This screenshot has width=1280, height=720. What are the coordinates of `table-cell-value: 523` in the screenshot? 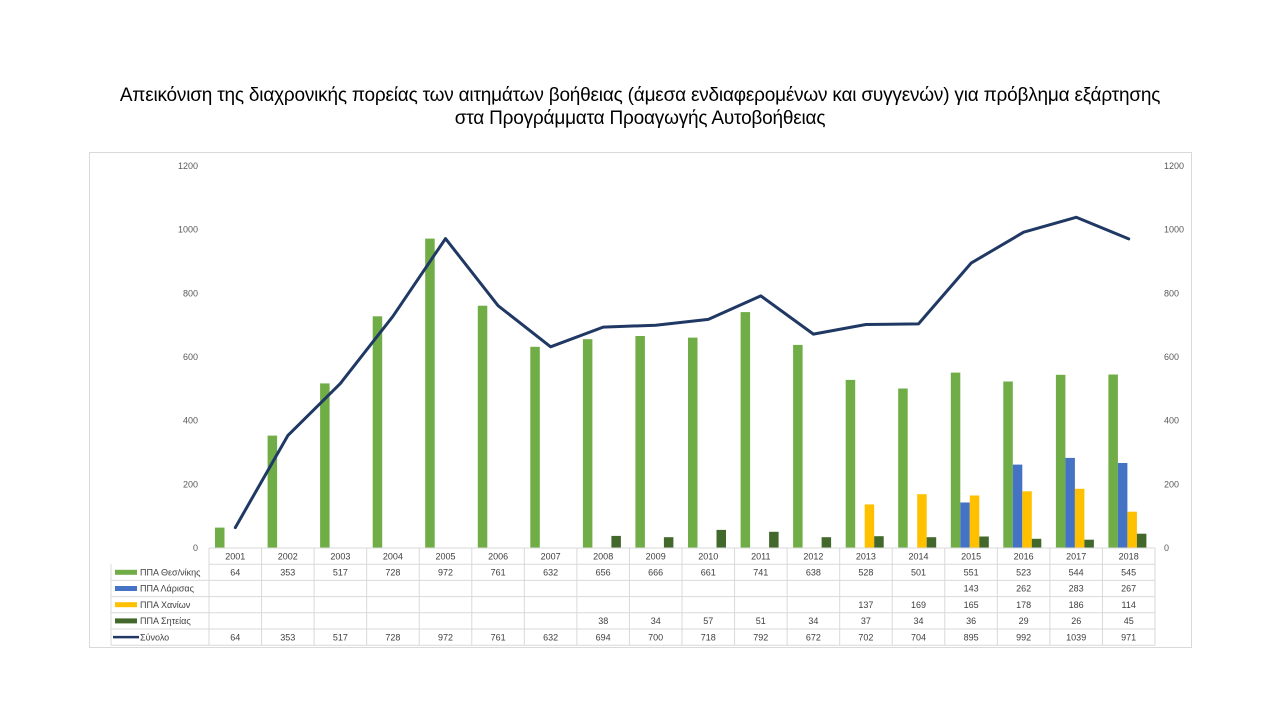 It's located at (1023, 573).